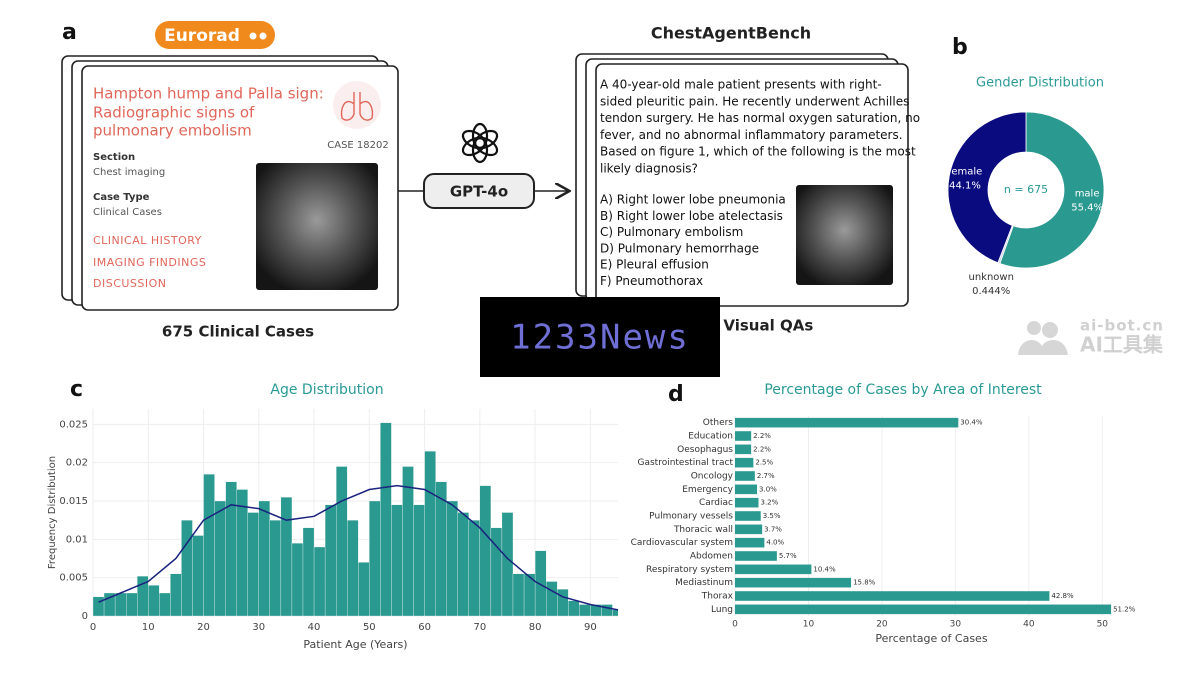 The height and width of the screenshot is (675, 1200). I want to click on section-label: Section, so click(114, 157).